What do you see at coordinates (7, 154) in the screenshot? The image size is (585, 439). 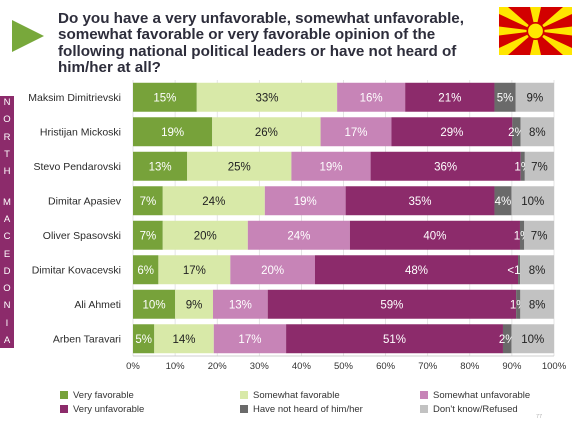 I see `country-label-letter: T` at bounding box center [7, 154].